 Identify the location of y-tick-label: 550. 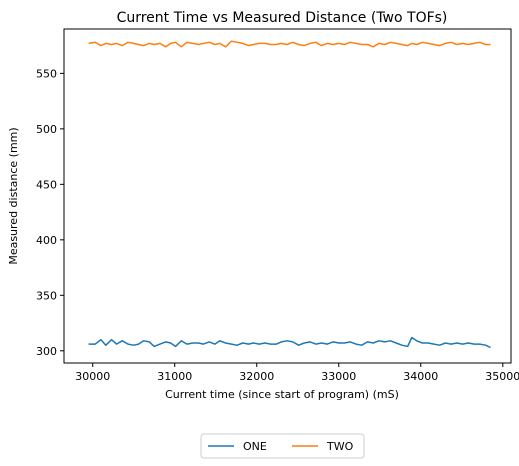
(46, 73).